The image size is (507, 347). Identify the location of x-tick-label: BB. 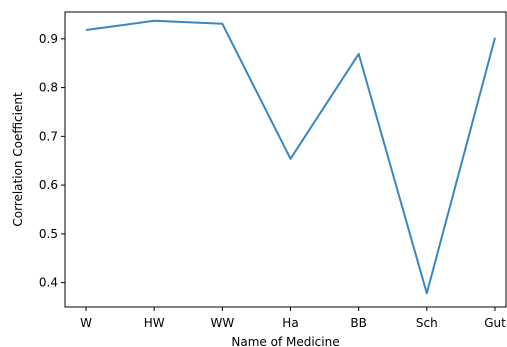
(358, 323).